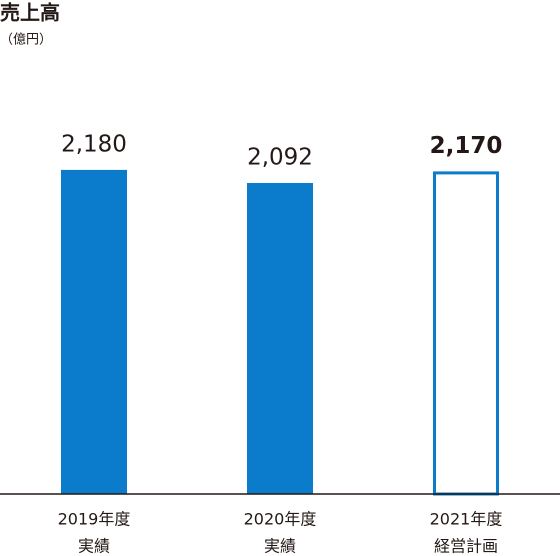  I want to click on value-label: 2,180, so click(94, 144).